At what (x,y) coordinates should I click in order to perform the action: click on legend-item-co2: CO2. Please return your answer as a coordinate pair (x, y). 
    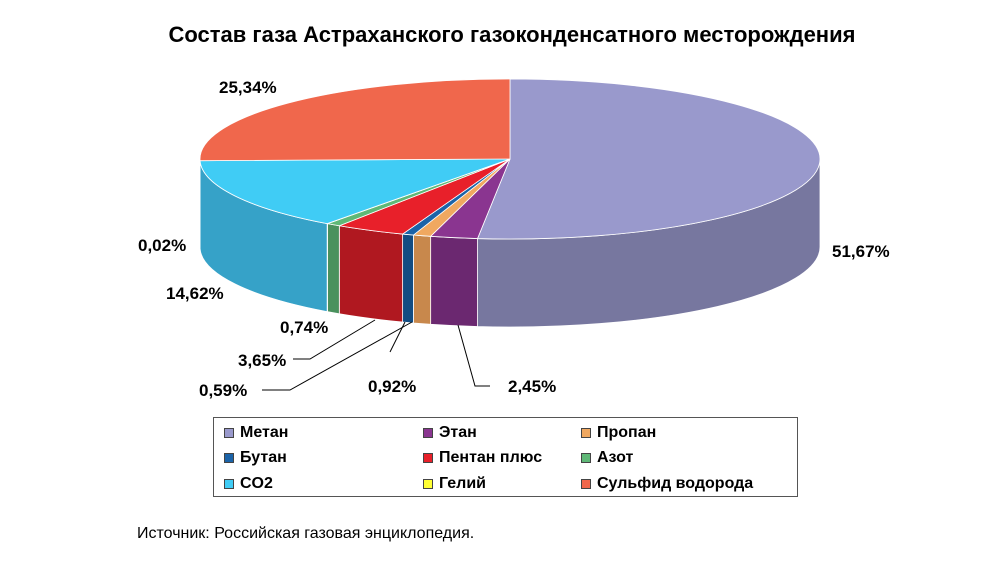
    Looking at the image, I should click on (248, 484).